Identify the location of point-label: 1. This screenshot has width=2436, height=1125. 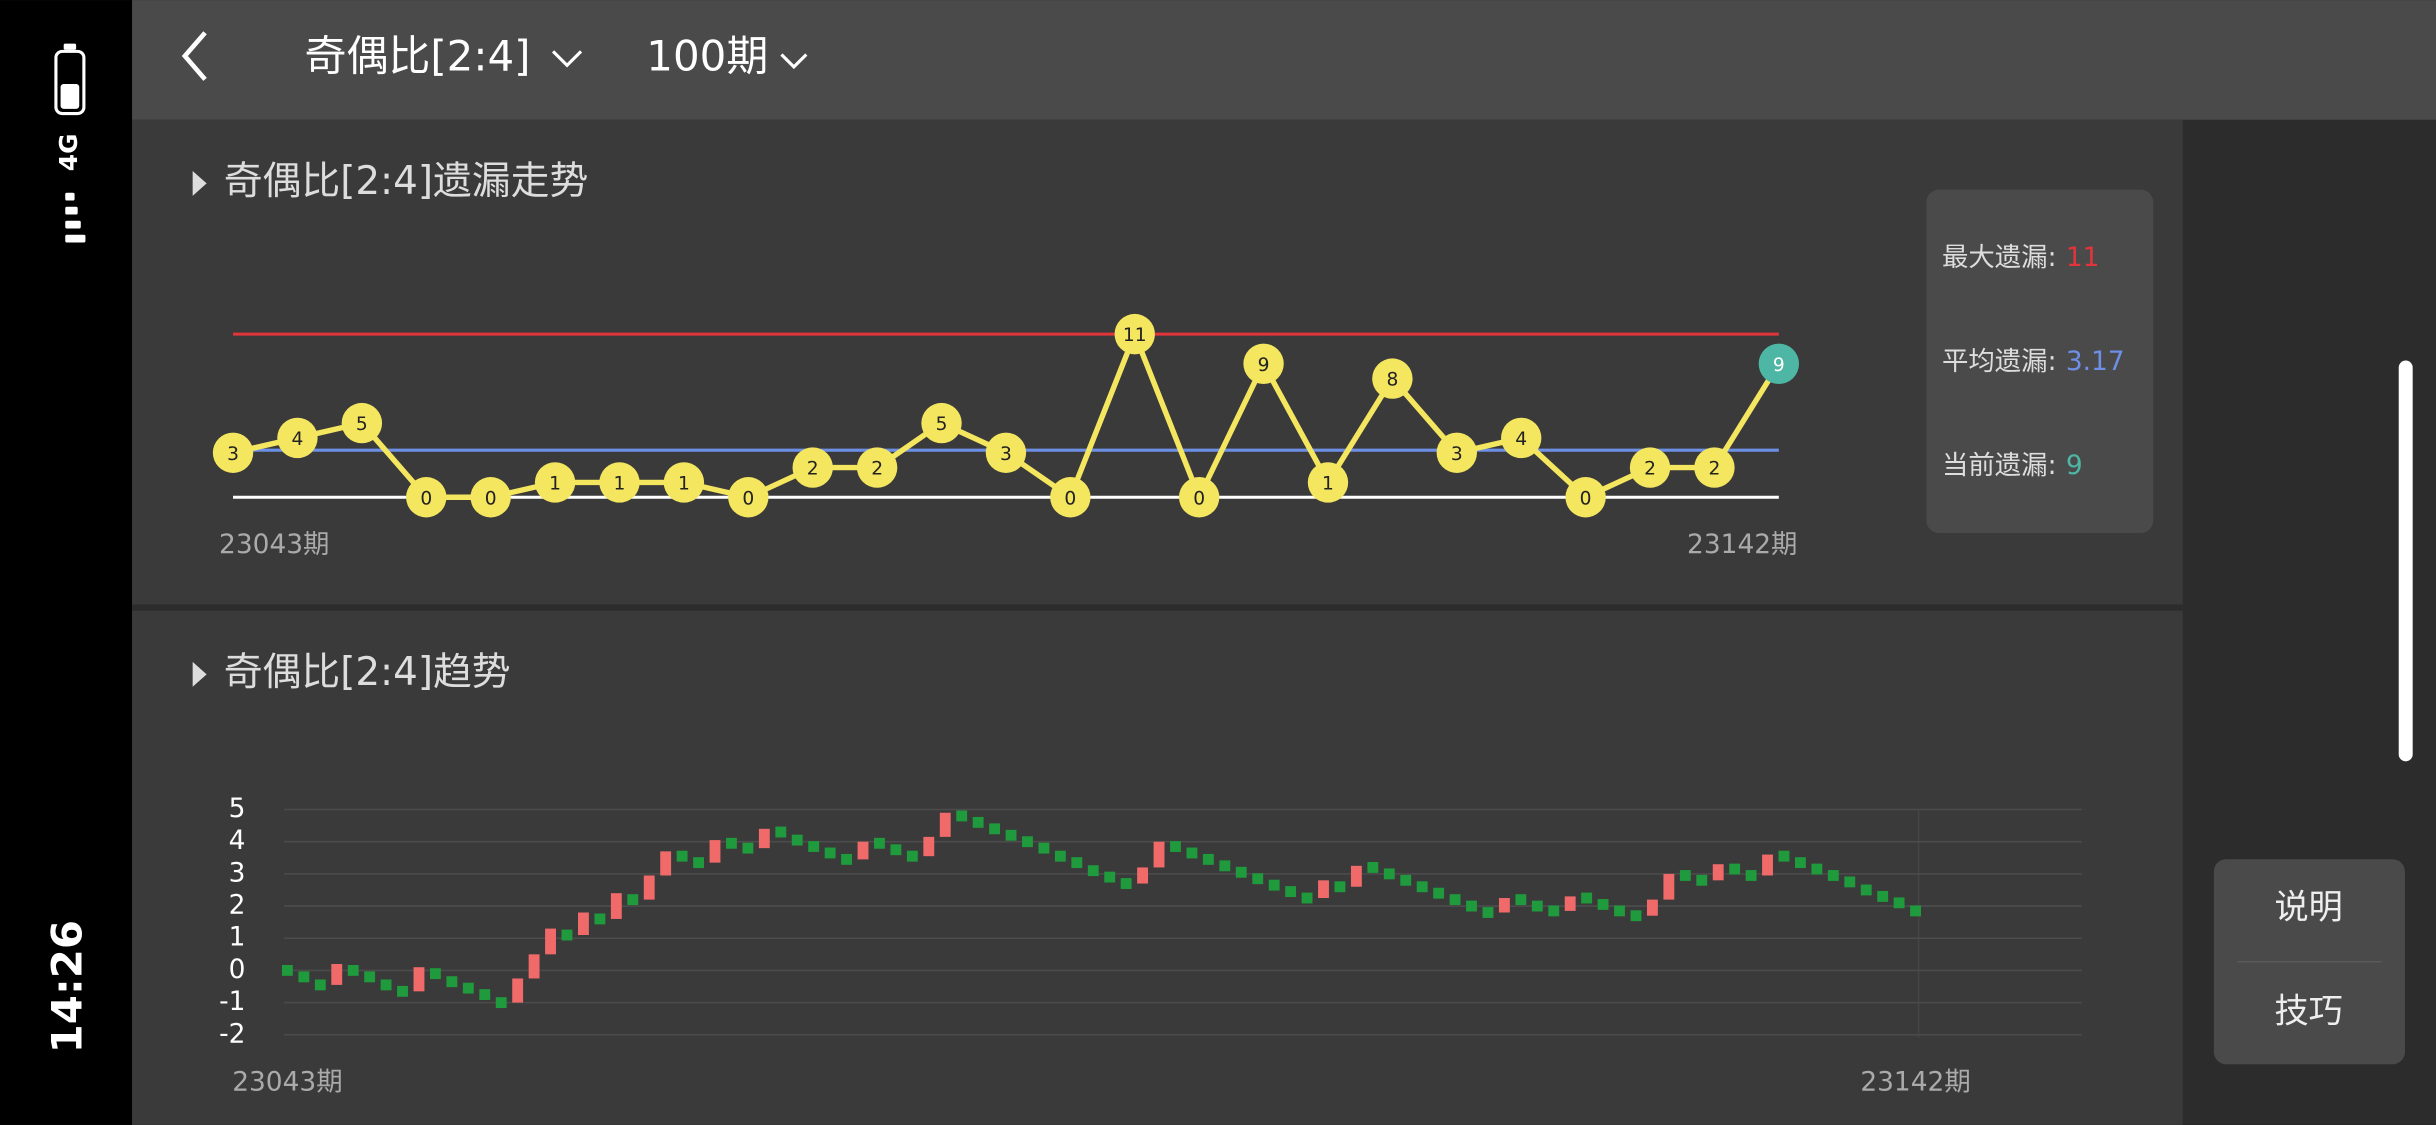
(1328, 483).